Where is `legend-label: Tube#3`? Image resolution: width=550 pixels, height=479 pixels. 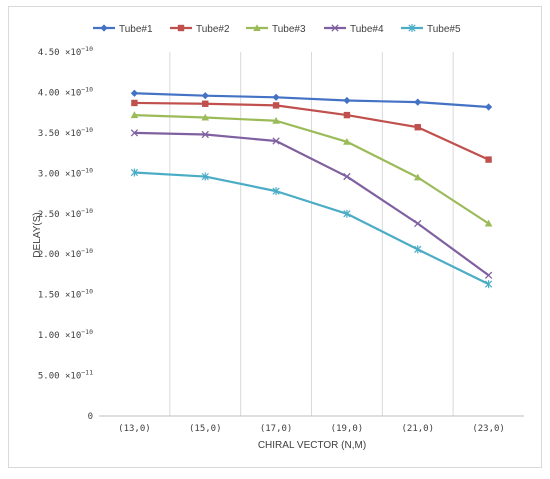 legend-label: Tube#3 is located at coordinates (289, 29).